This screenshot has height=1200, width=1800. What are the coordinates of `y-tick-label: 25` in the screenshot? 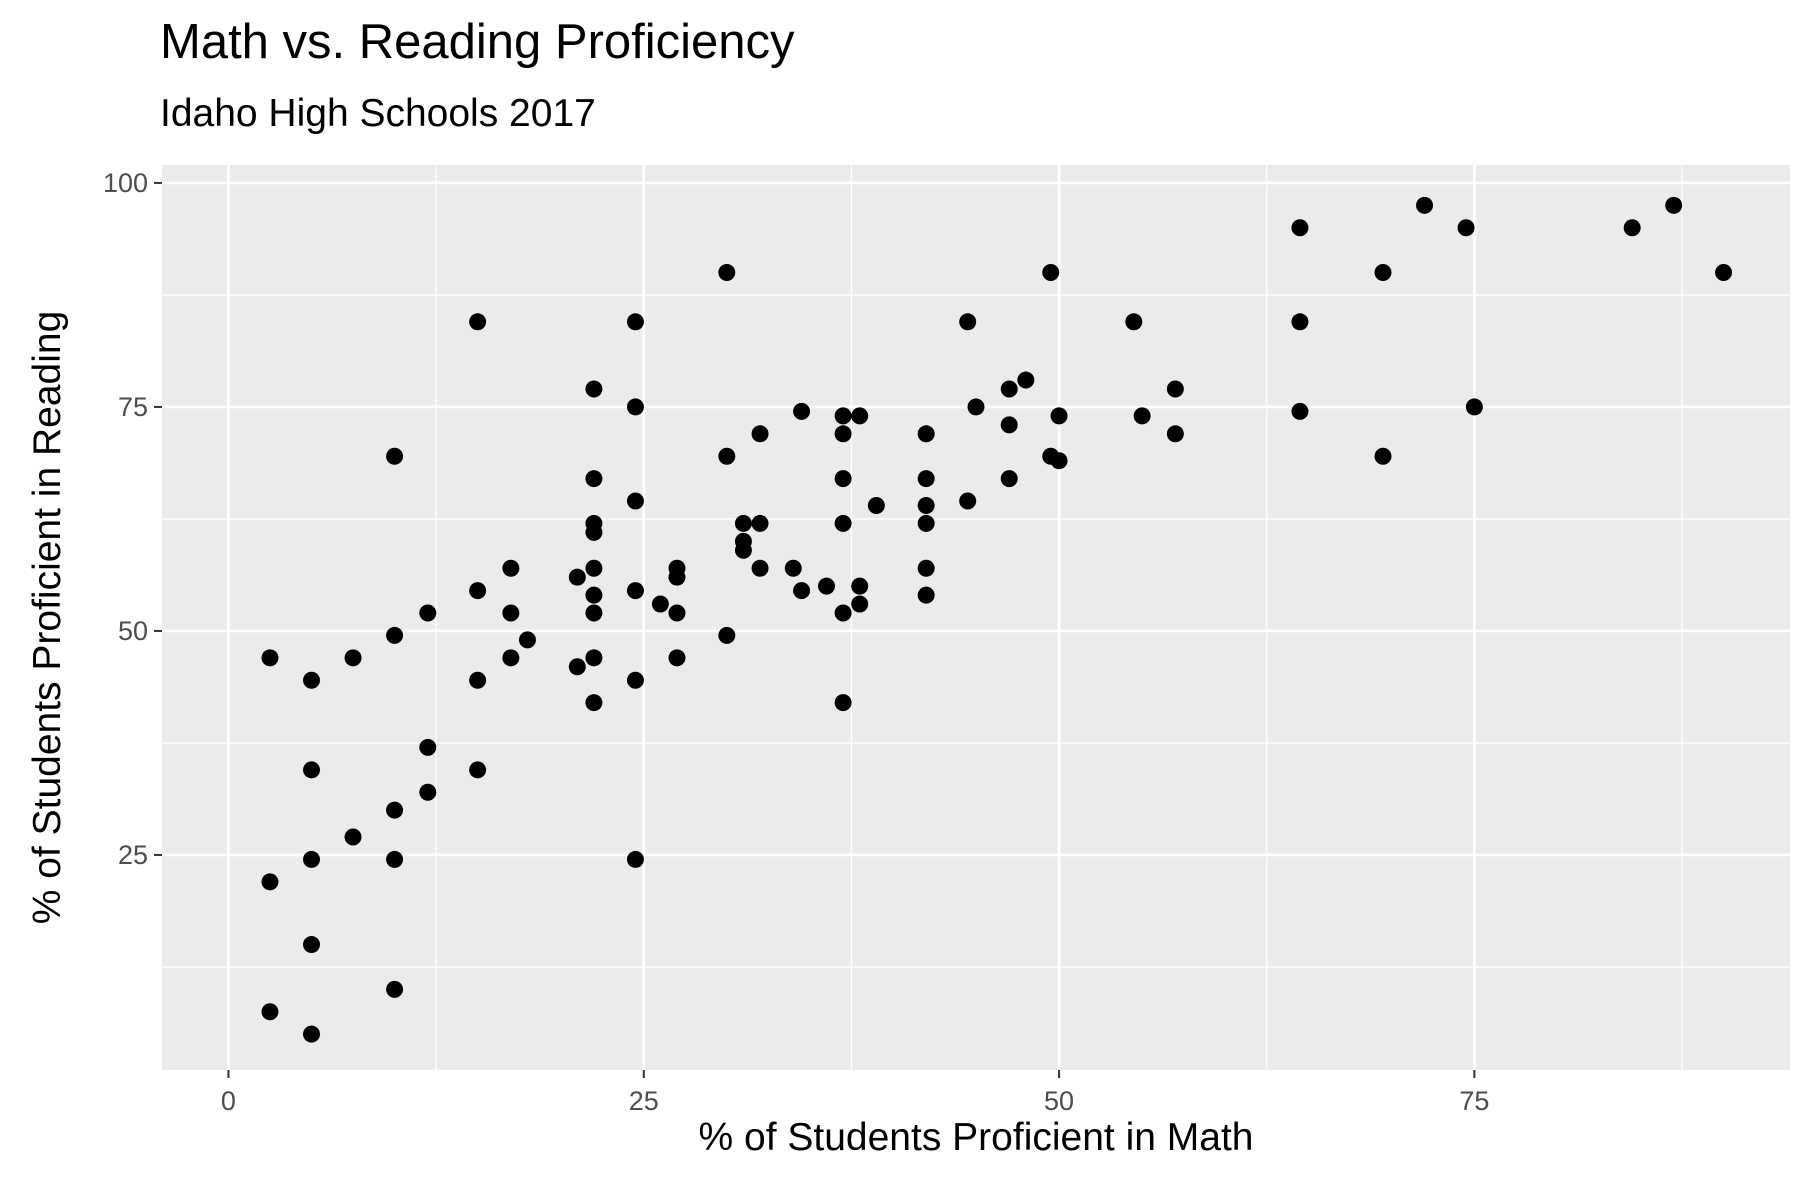 It's located at (133, 855).